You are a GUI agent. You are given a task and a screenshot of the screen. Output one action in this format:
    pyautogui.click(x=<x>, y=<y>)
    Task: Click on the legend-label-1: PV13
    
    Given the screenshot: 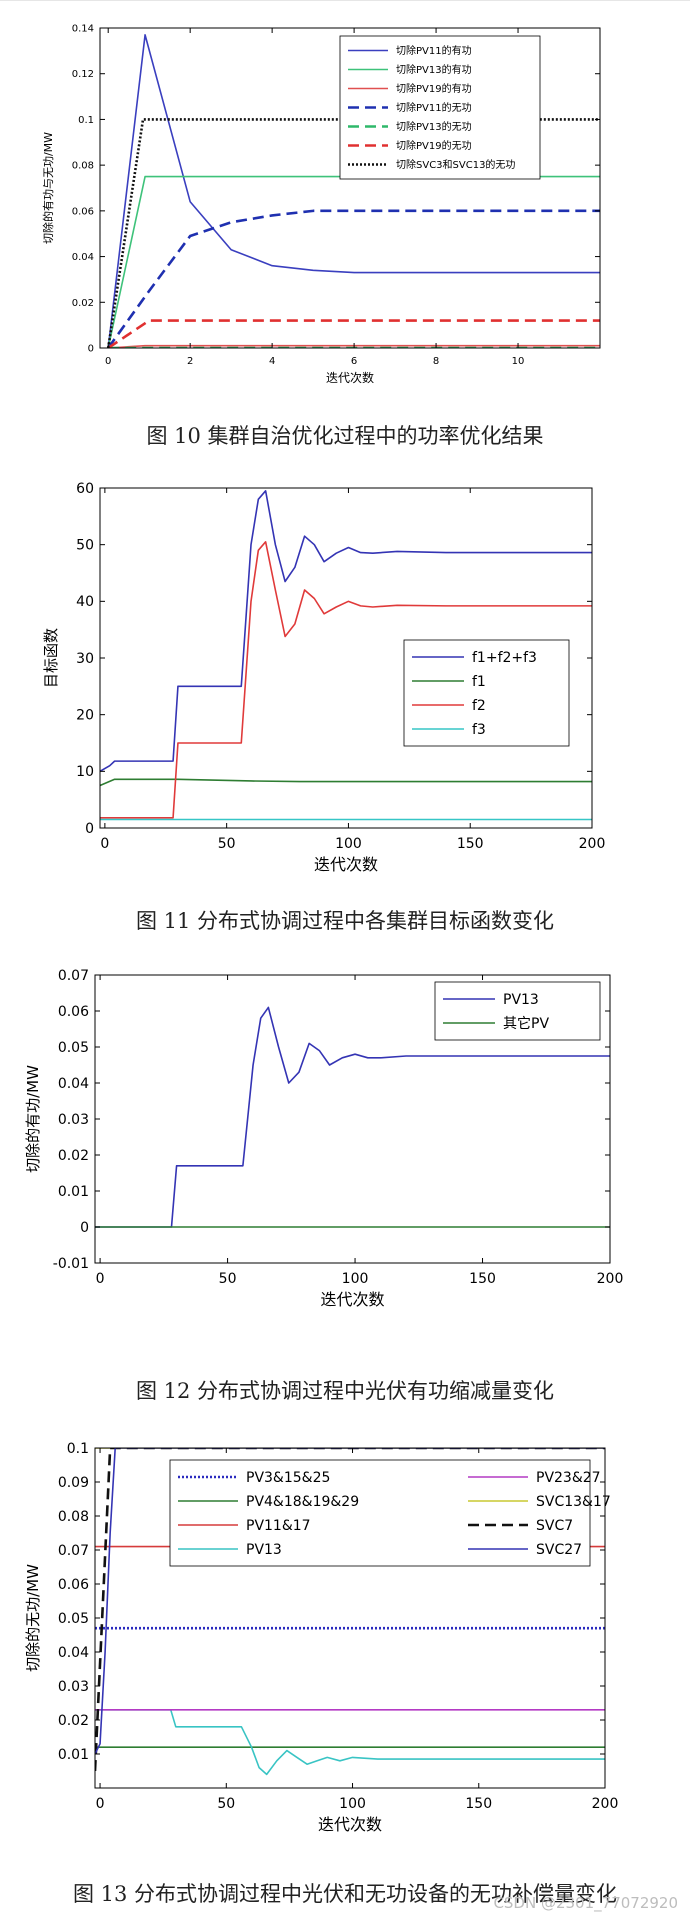 What is the action you would take?
    pyautogui.click(x=521, y=1000)
    